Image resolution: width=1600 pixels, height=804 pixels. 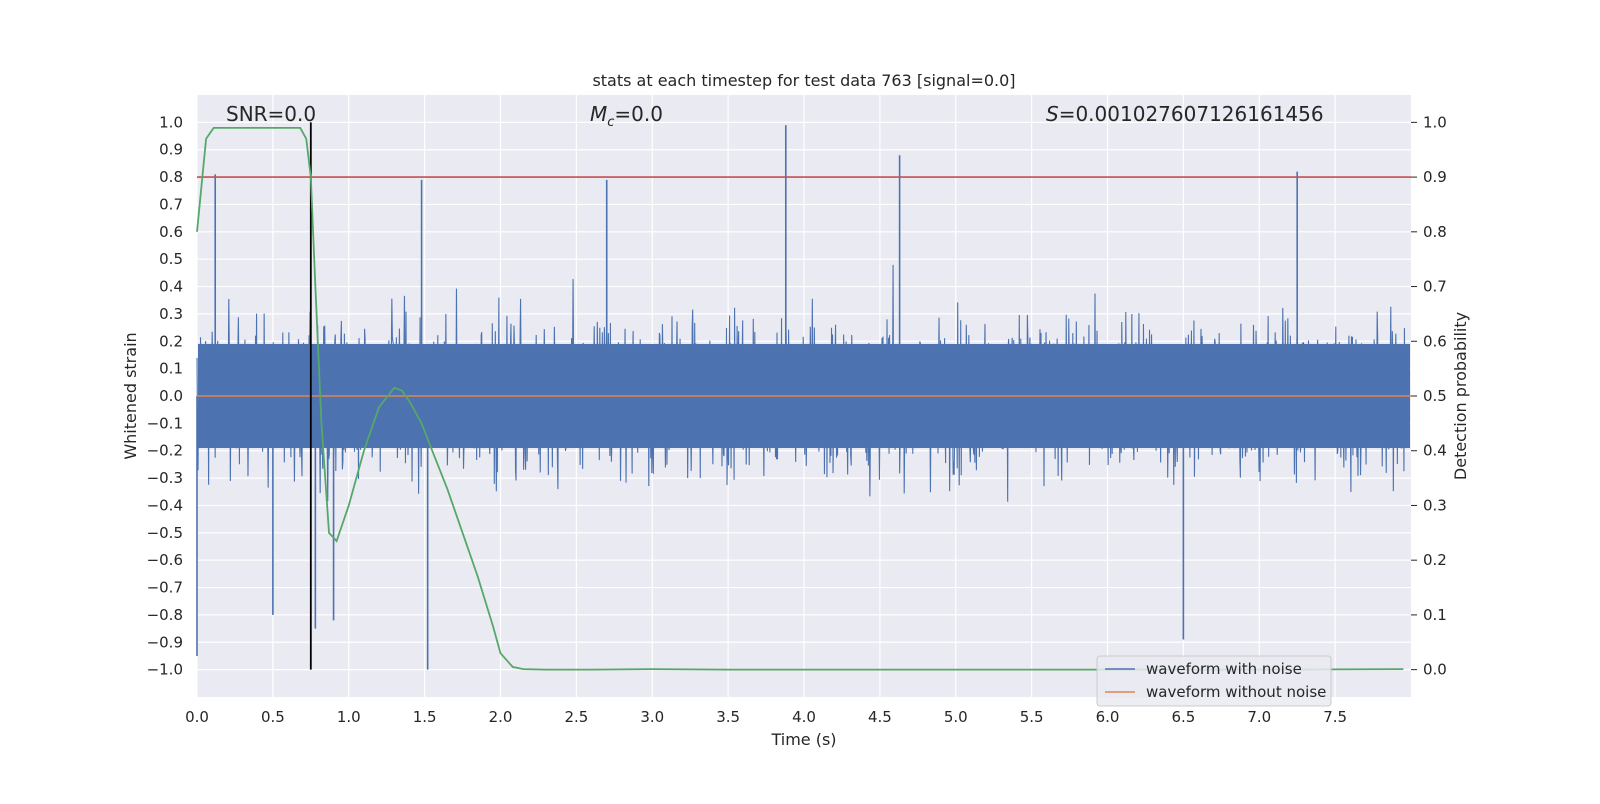 I want to click on x-tick-label: 2.0, so click(x=501, y=717).